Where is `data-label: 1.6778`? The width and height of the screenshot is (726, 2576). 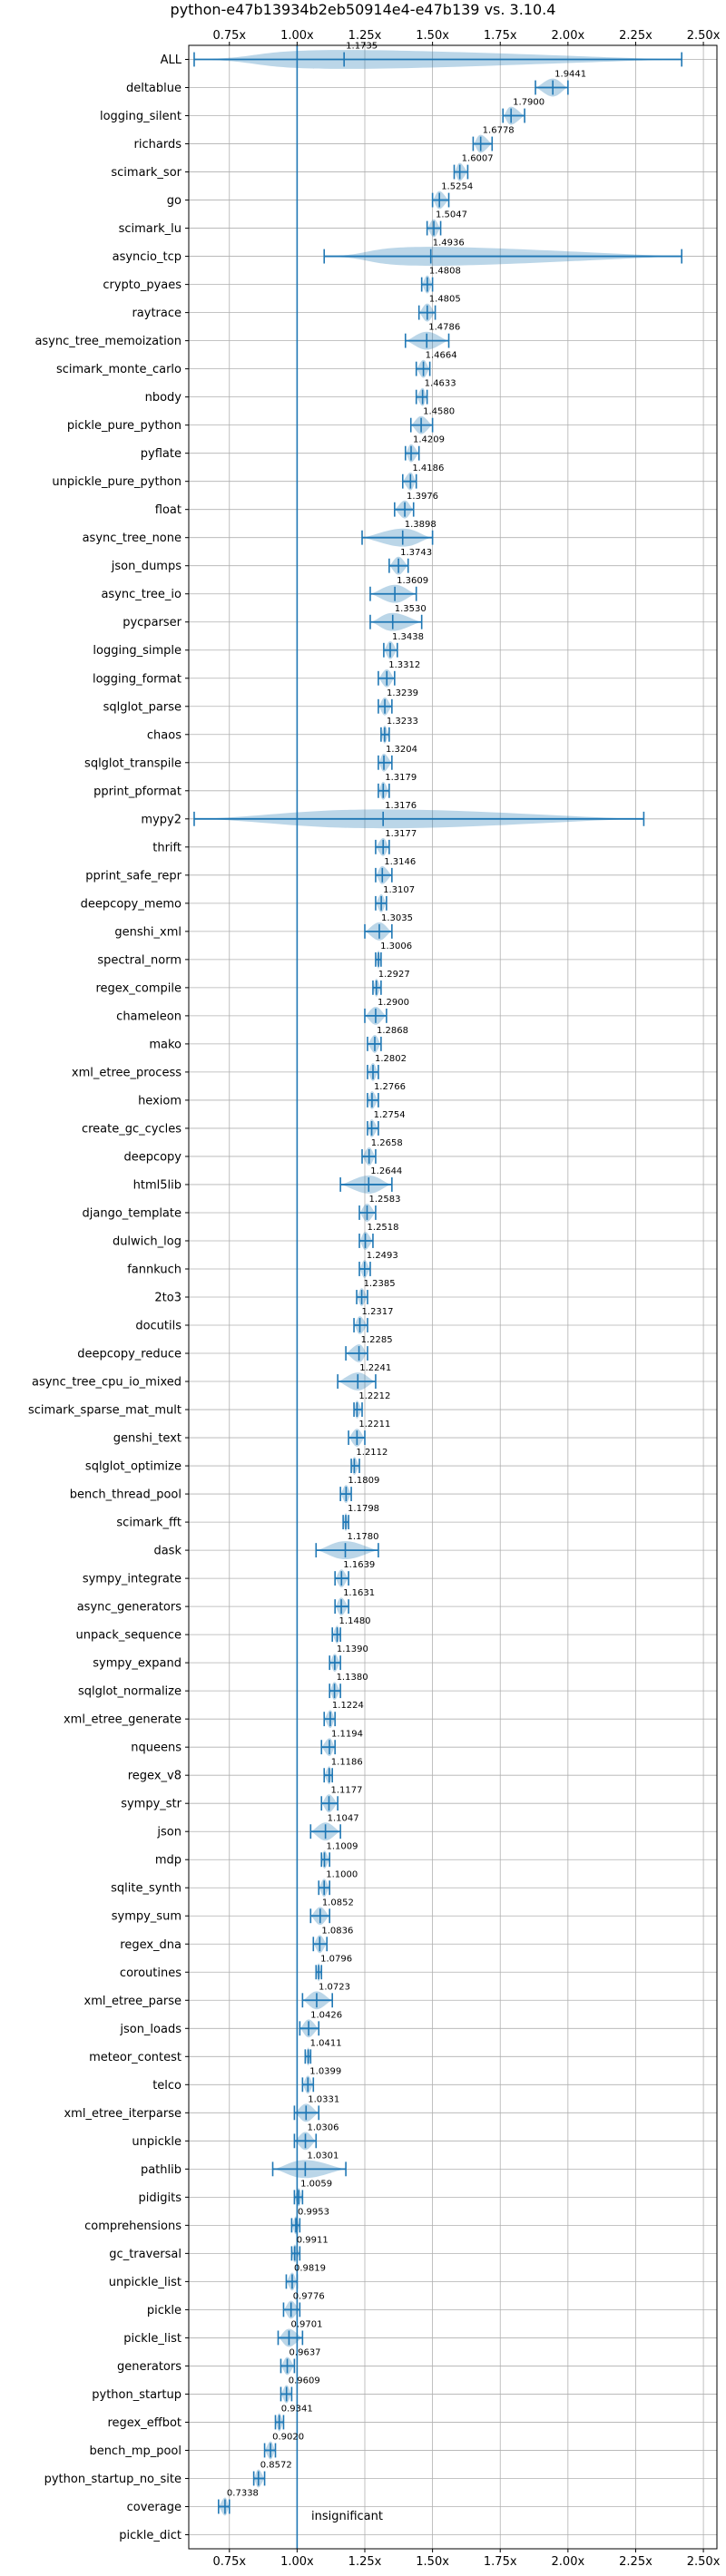
data-label: 1.6778 is located at coordinates (499, 131).